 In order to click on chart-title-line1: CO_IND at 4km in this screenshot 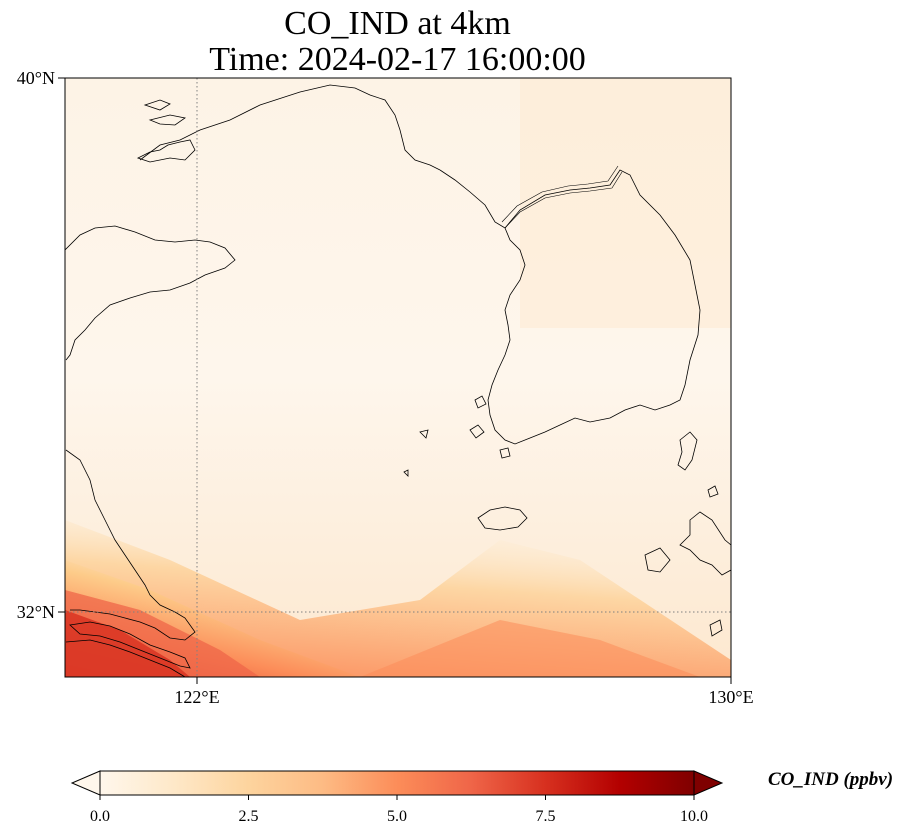, I will do `click(397, 23)`.